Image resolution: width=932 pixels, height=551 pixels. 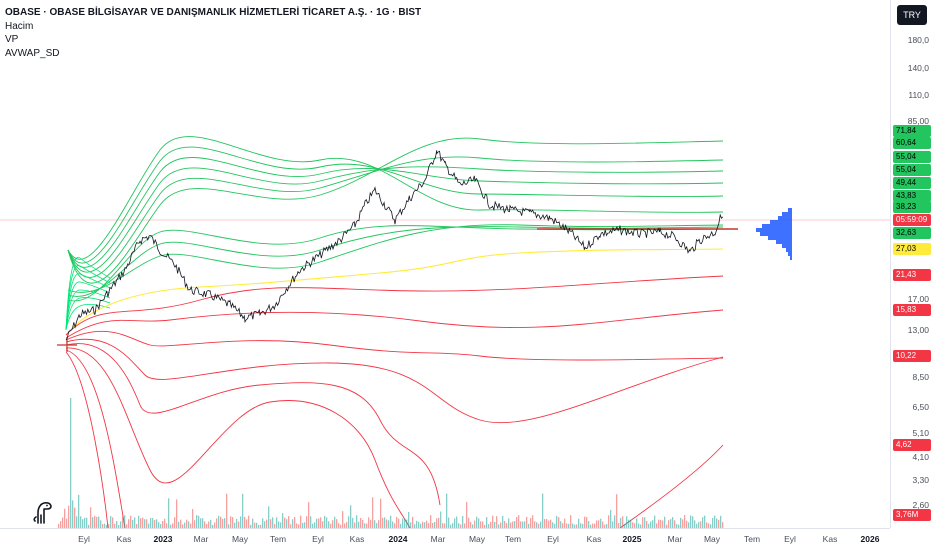 What do you see at coordinates (671, 486) in the screenshot?
I see `lower-band-line` at bounding box center [671, 486].